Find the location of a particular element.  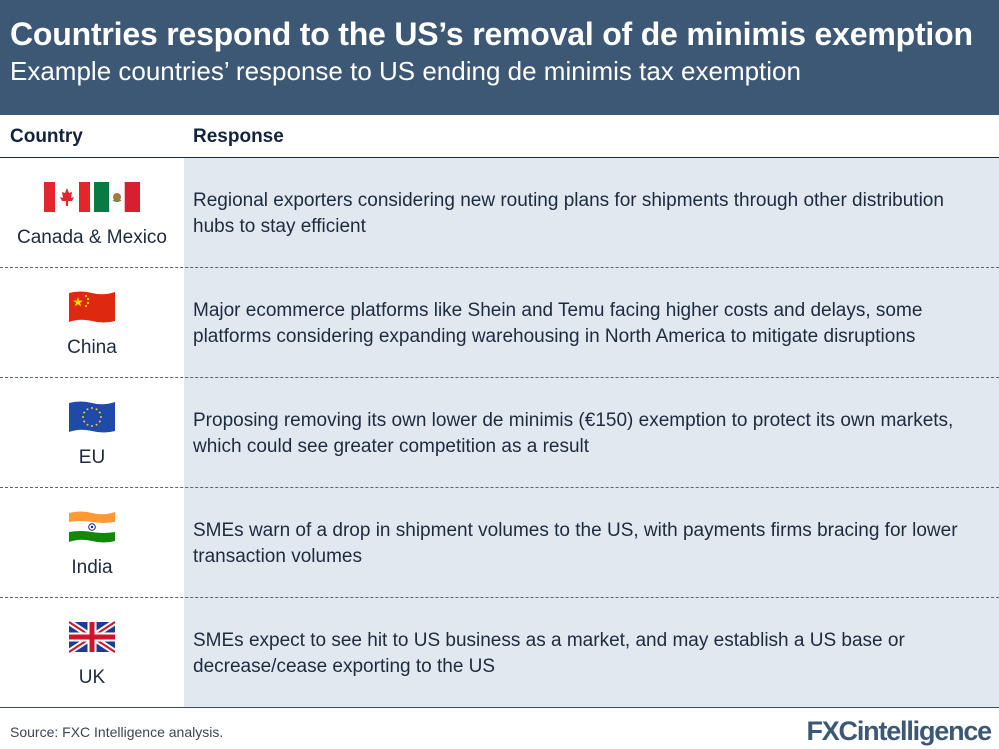

country-name: Canada & Mexico is located at coordinates (92, 237).